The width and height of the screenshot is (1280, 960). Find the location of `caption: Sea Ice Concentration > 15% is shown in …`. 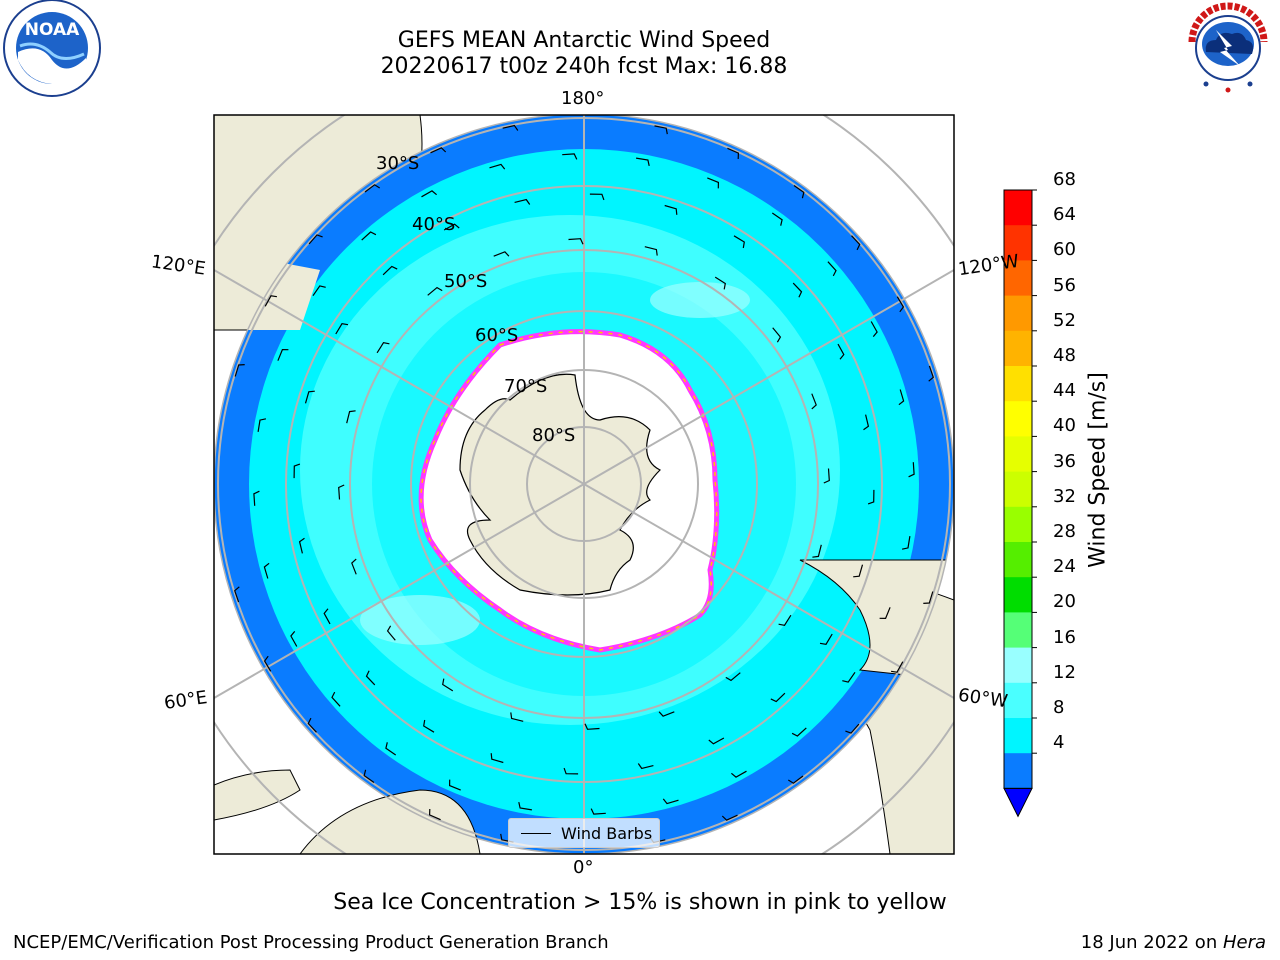

caption: Sea Ice Concentration > 15% is shown in … is located at coordinates (640, 902).